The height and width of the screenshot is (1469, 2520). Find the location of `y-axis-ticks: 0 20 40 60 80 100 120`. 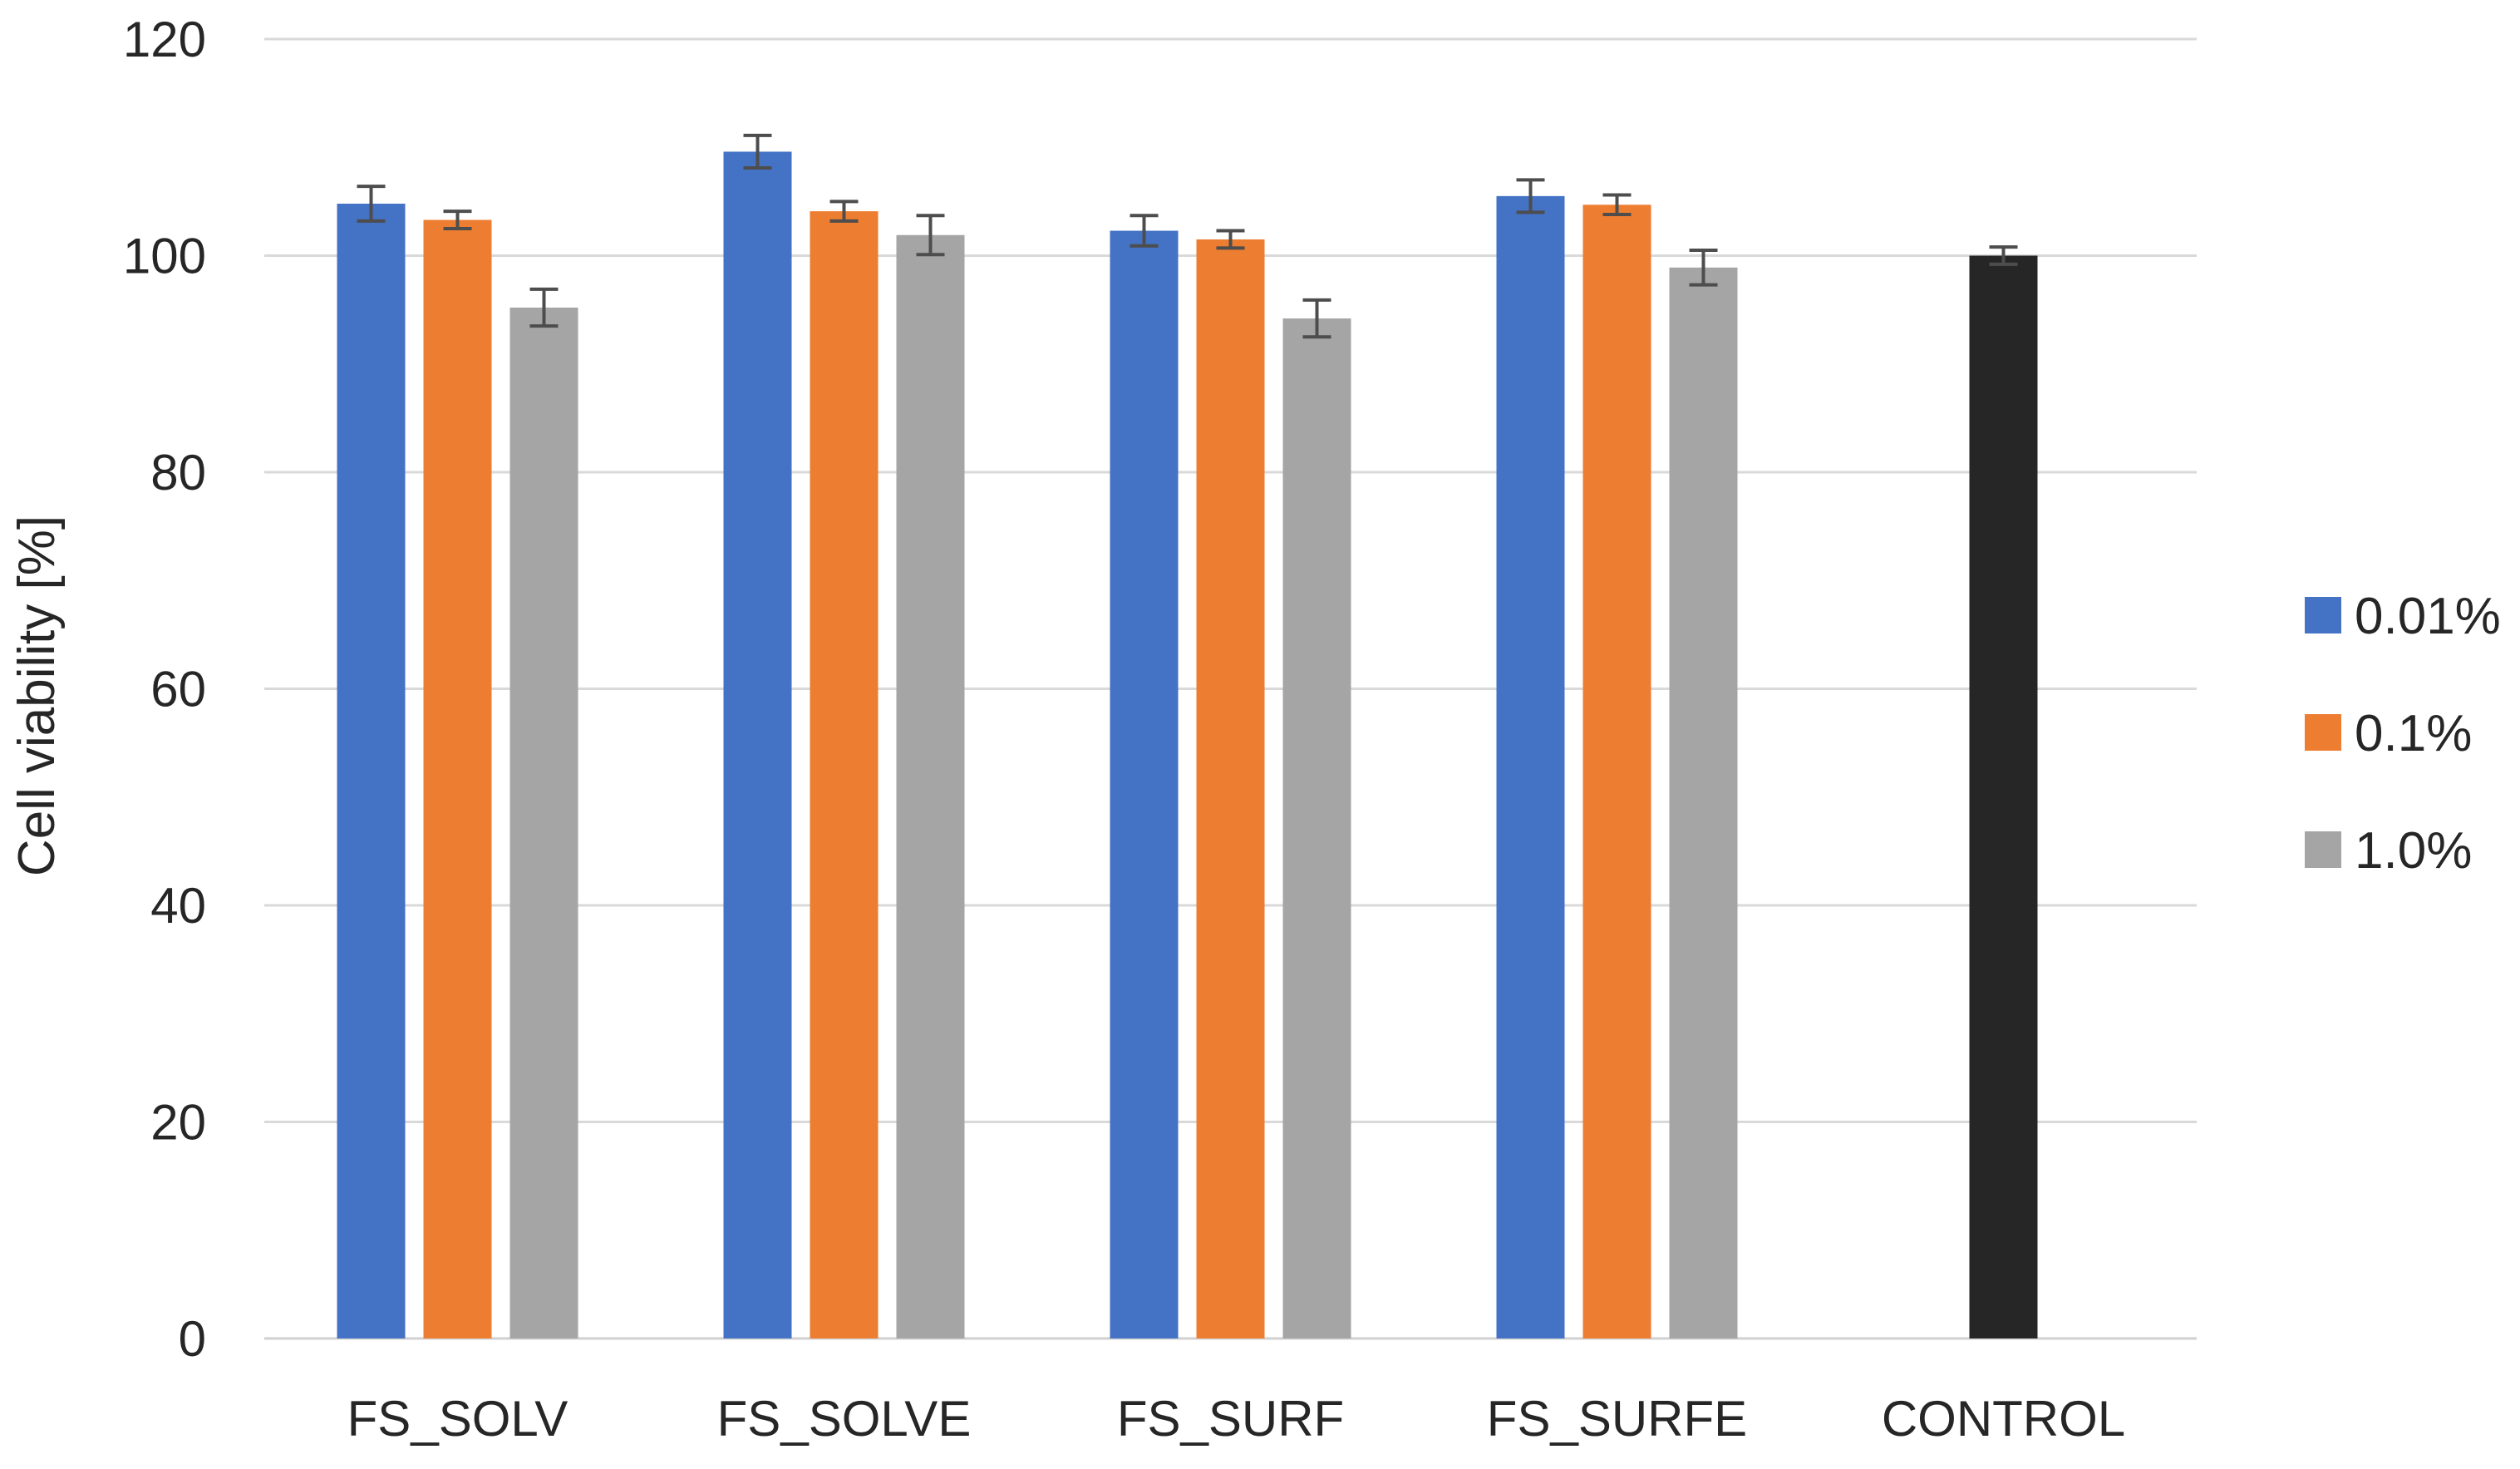

y-axis-ticks: 0 20 40 60 80 100 120 is located at coordinates (164, 689).